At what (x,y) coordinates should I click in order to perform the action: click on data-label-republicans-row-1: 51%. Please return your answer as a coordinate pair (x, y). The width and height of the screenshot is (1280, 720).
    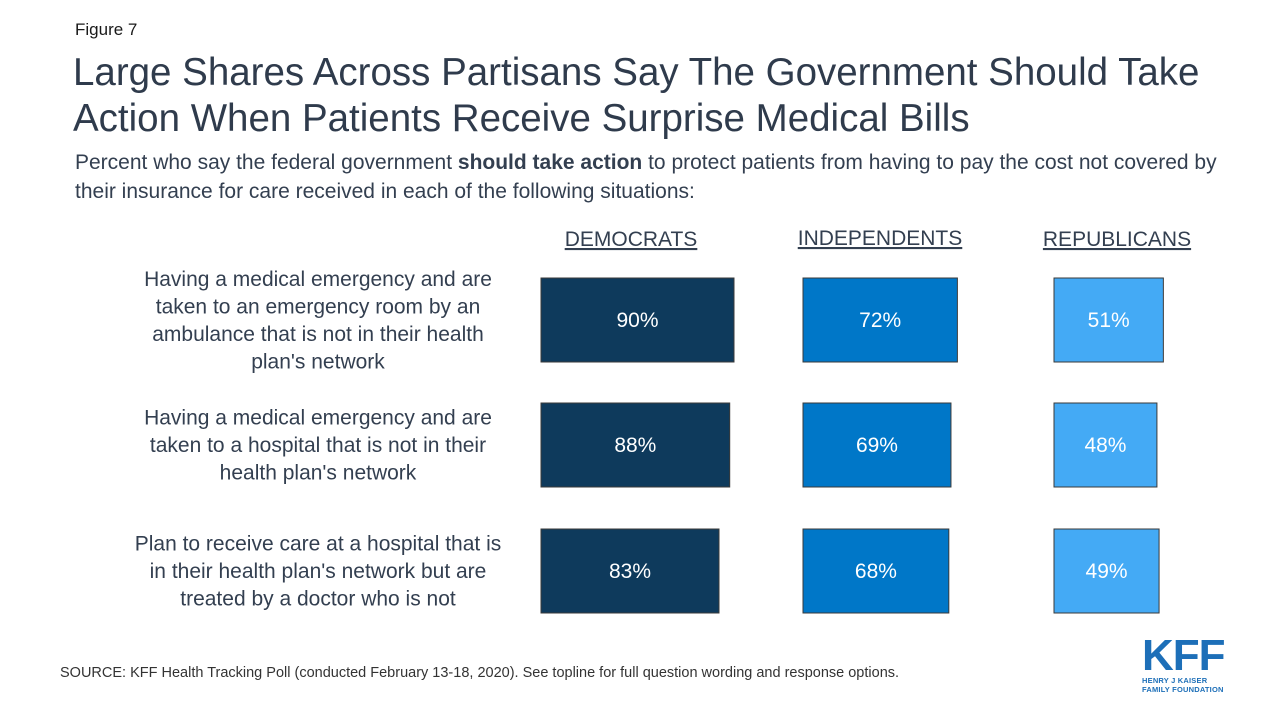
    Looking at the image, I should click on (1109, 320).